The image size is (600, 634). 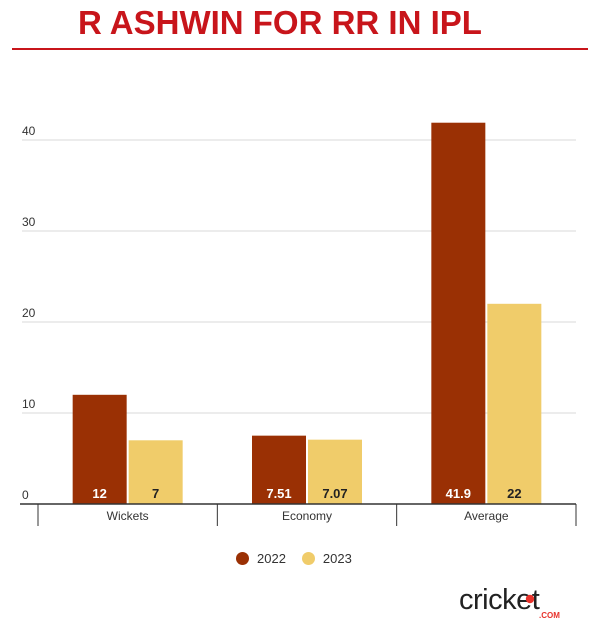 I want to click on data-label-average-2022: 41.9, so click(x=458, y=493).